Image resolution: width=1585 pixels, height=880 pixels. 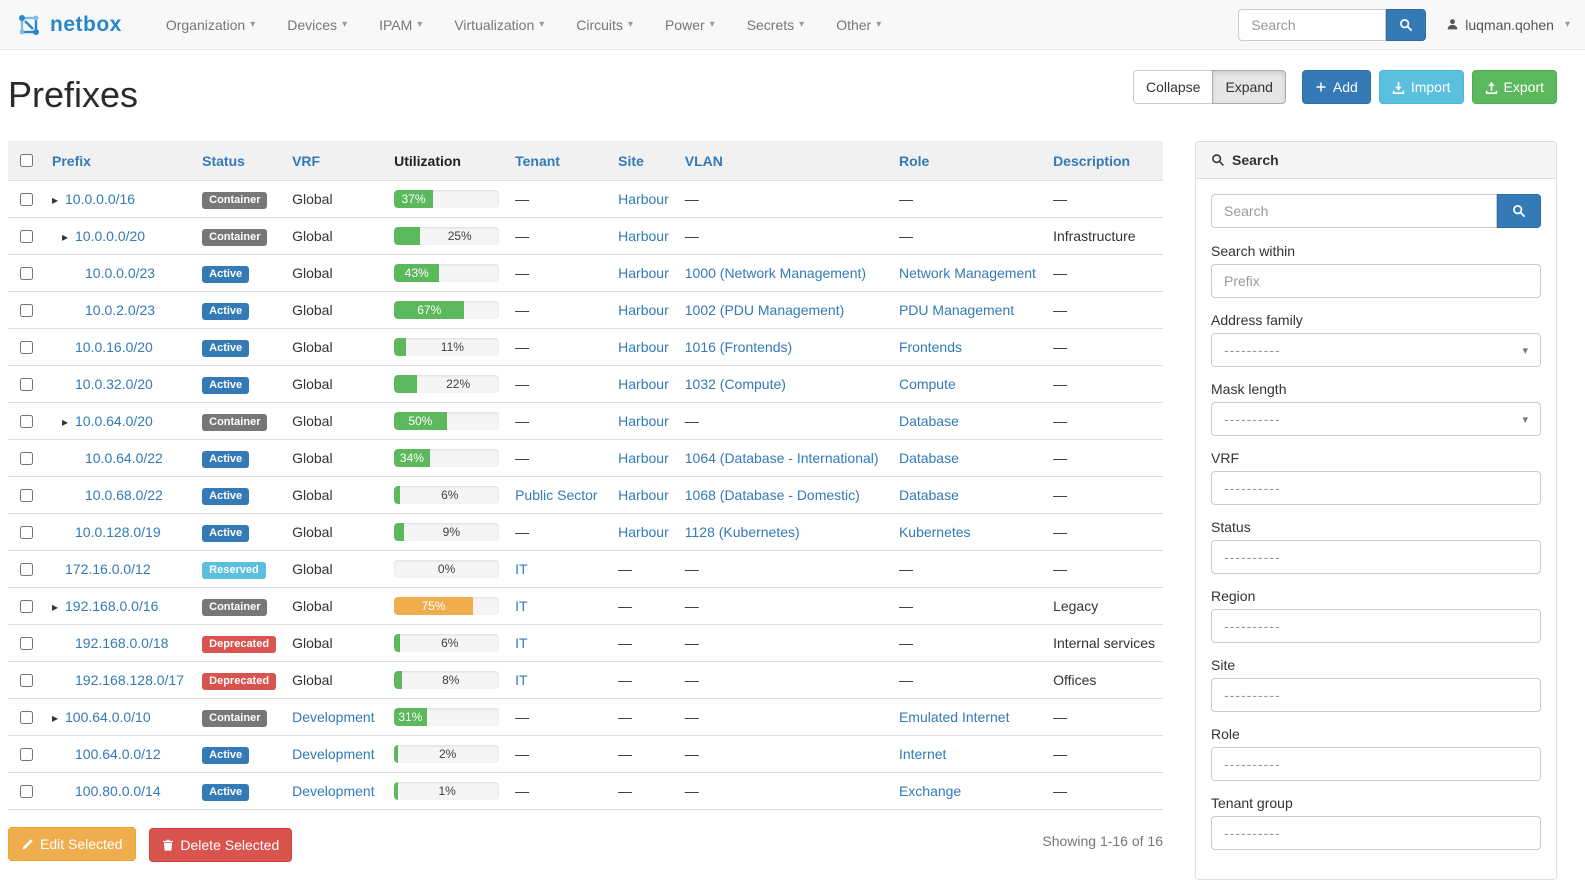 I want to click on delete-selected-button: Delete Selected, so click(x=221, y=844).